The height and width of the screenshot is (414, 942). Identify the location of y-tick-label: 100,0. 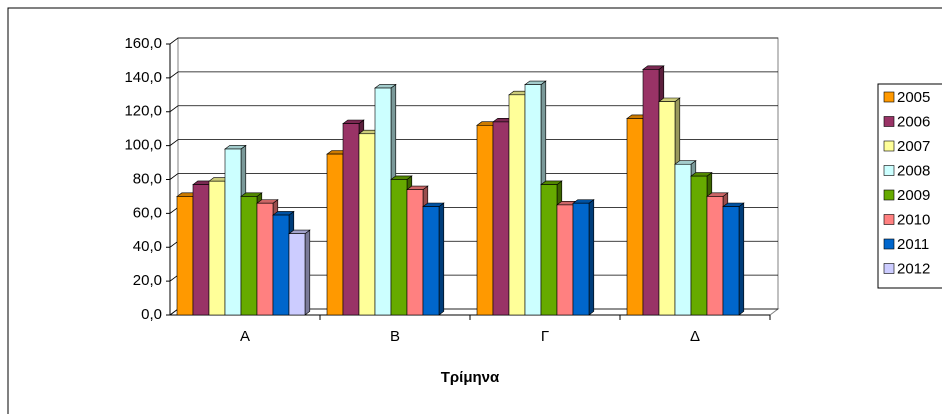
(143, 145).